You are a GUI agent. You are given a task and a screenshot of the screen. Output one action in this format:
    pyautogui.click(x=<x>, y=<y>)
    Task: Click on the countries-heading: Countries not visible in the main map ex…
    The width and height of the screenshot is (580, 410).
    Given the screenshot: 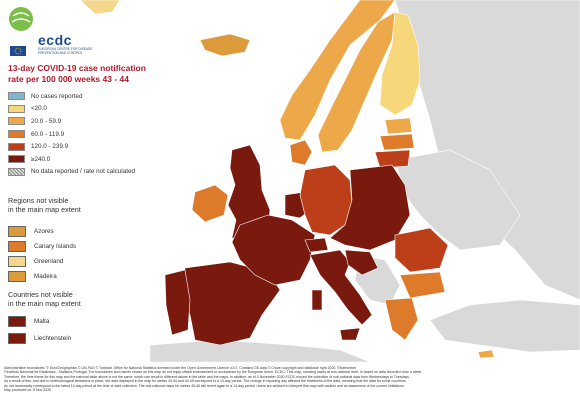 What is the action you would take?
    pyautogui.click(x=44, y=299)
    